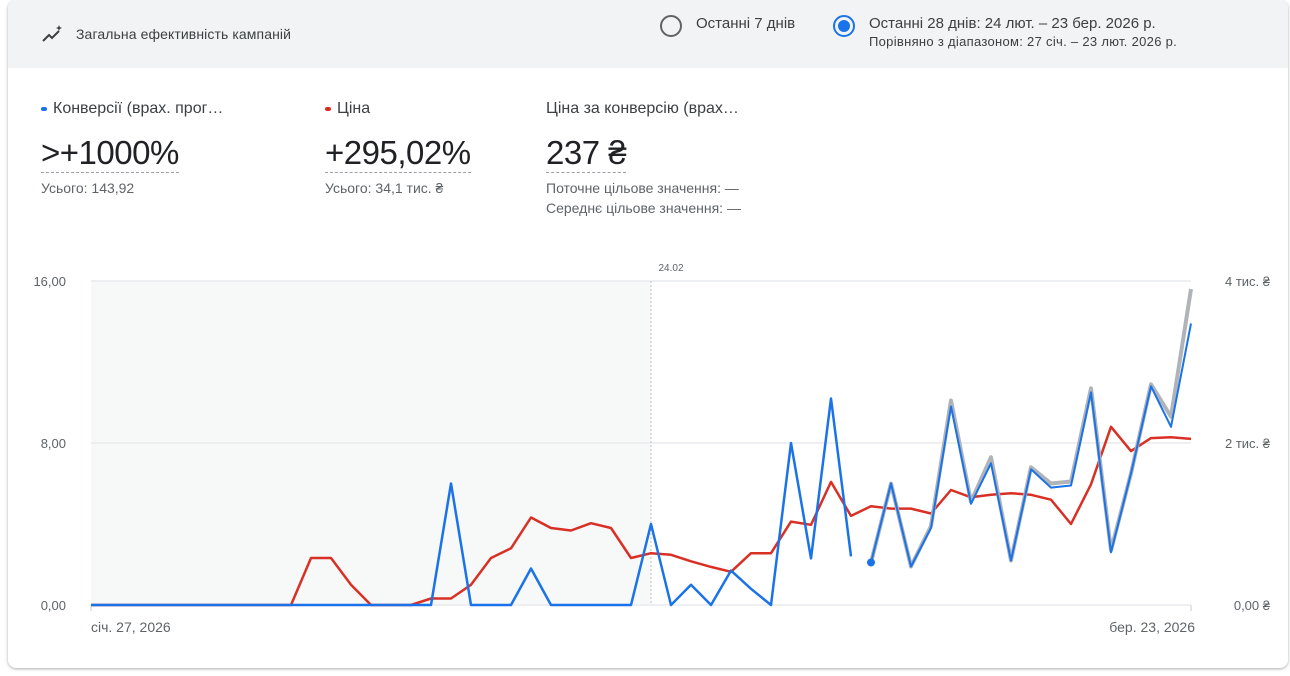 The height and width of the screenshot is (676, 1290). Describe the element at coordinates (643, 208) in the screenshot. I see `metric-cpc-target-average: Середнє цільове значення: —` at that location.